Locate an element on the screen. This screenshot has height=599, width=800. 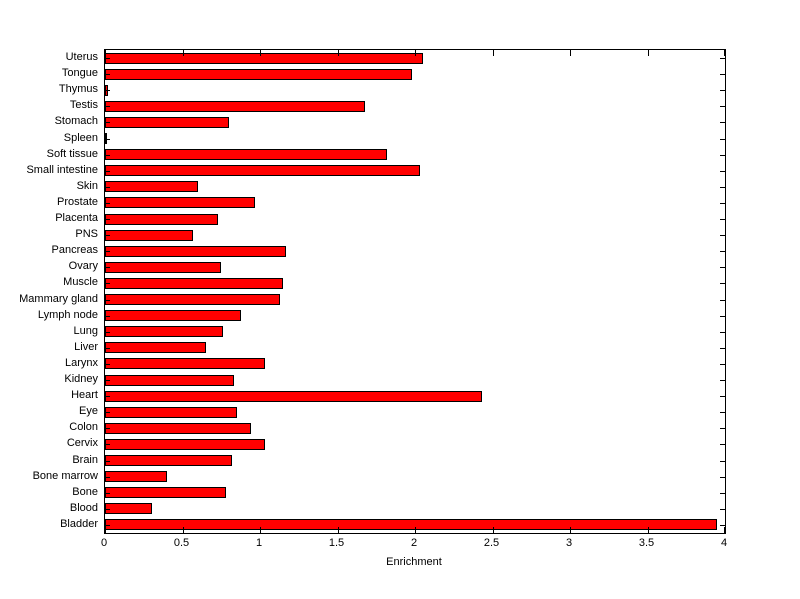
y-tick-label-liver: Liver is located at coordinates (86, 346).